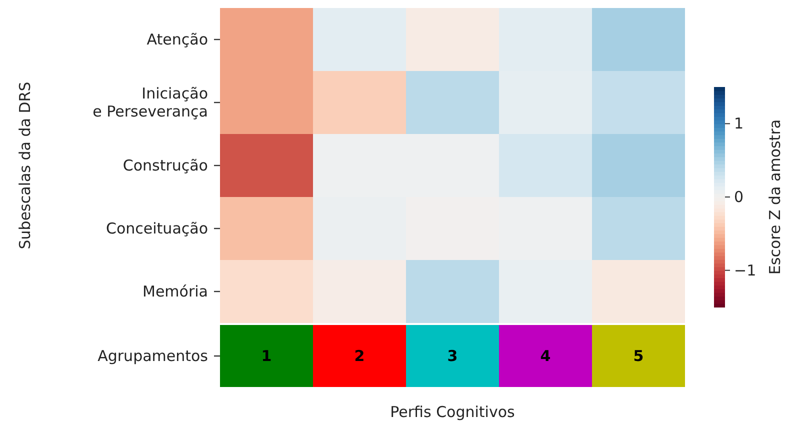  I want to click on y-axis-title: Subescalas da da DRS, so click(25, 166).